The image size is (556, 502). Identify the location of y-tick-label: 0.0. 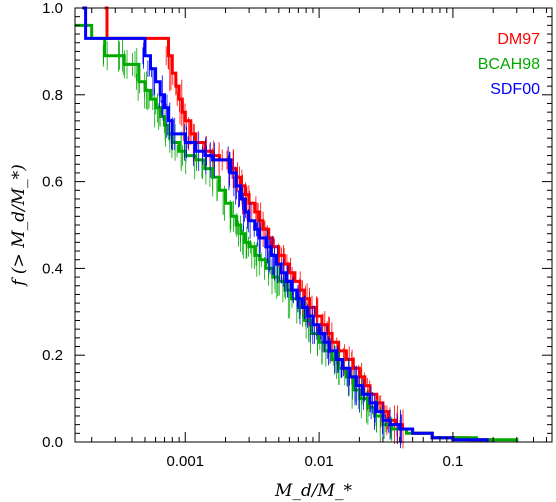
(52, 442).